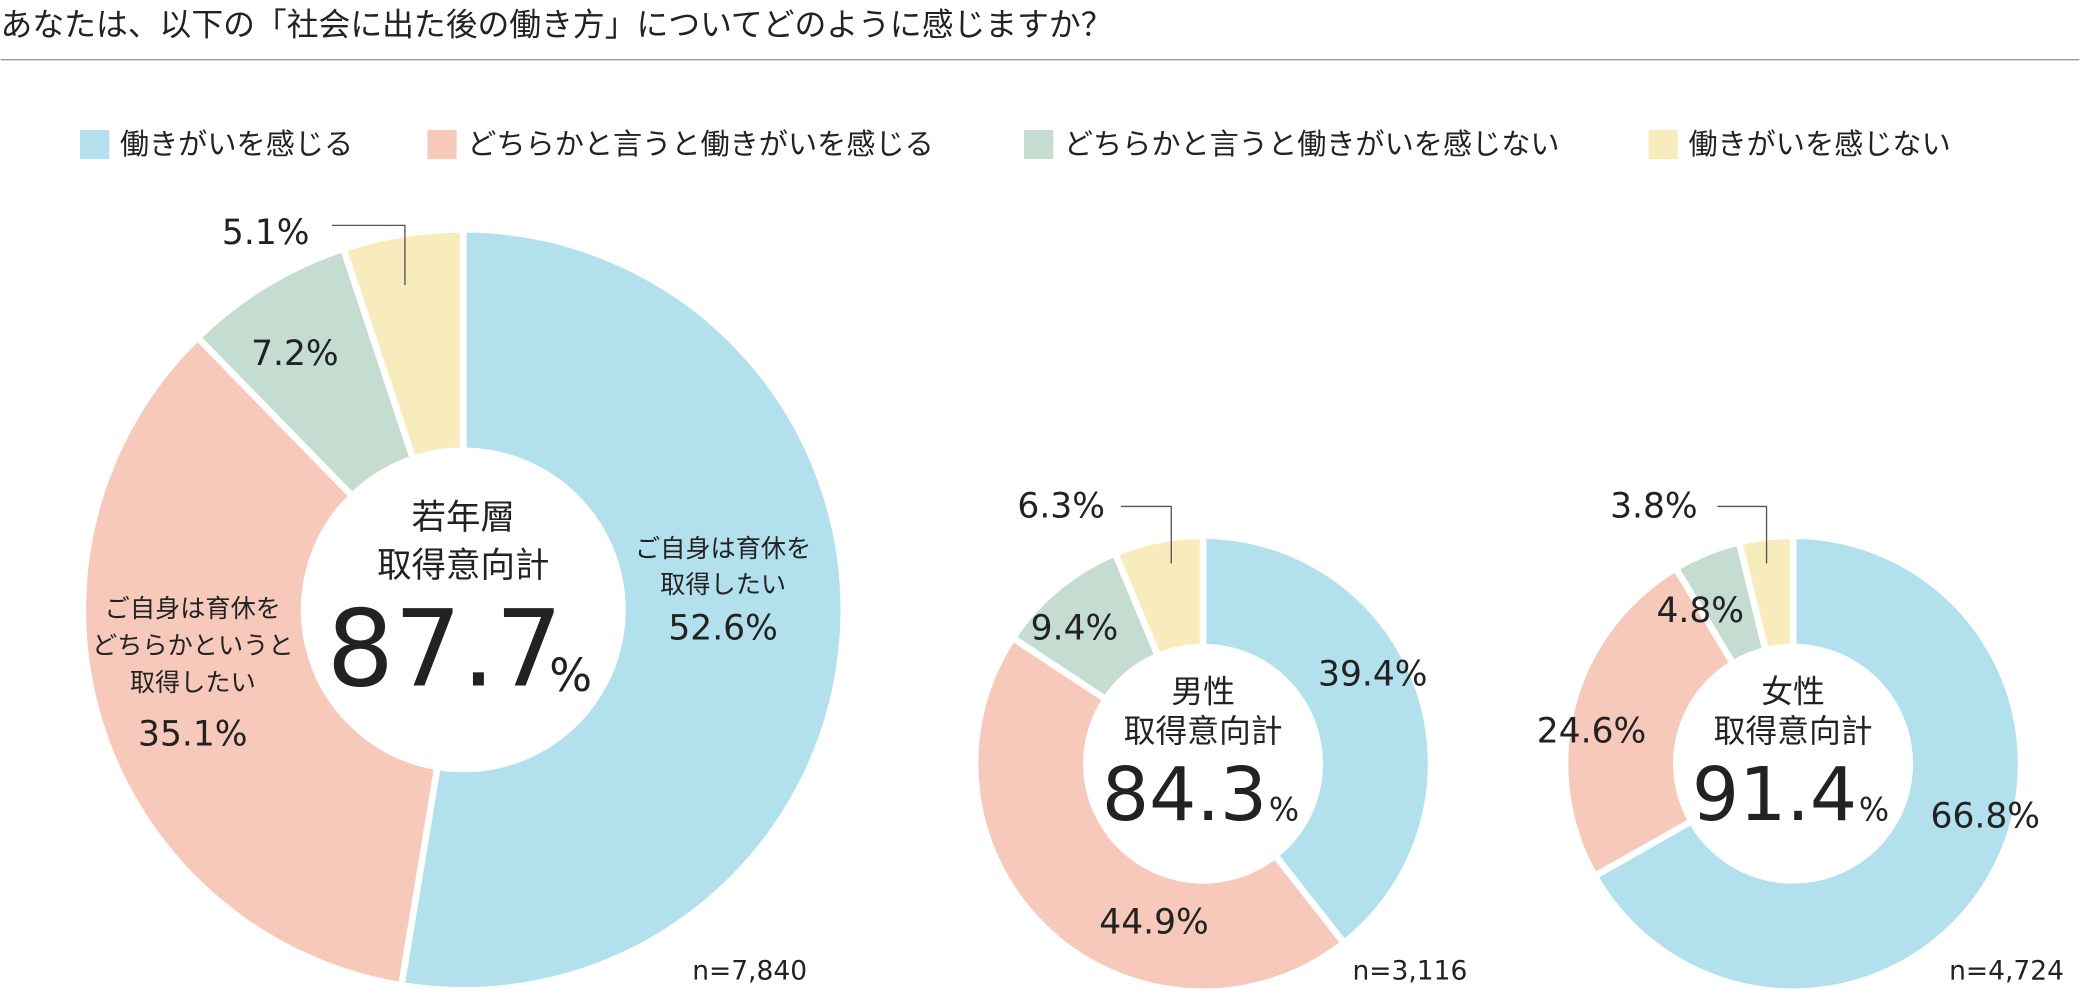  Describe the element at coordinates (445, 650) in the screenshot. I see `center-value: 87.7` at that location.